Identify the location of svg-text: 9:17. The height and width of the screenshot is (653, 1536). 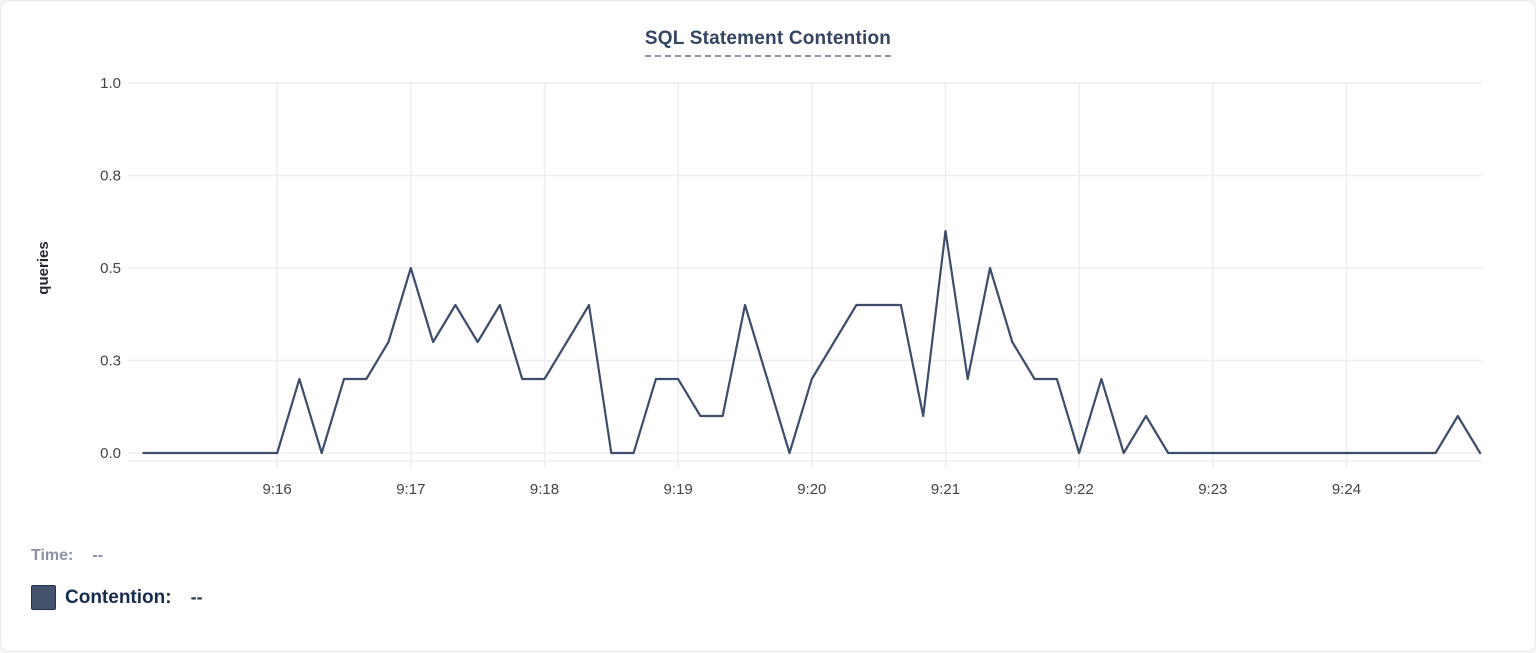
(410, 489).